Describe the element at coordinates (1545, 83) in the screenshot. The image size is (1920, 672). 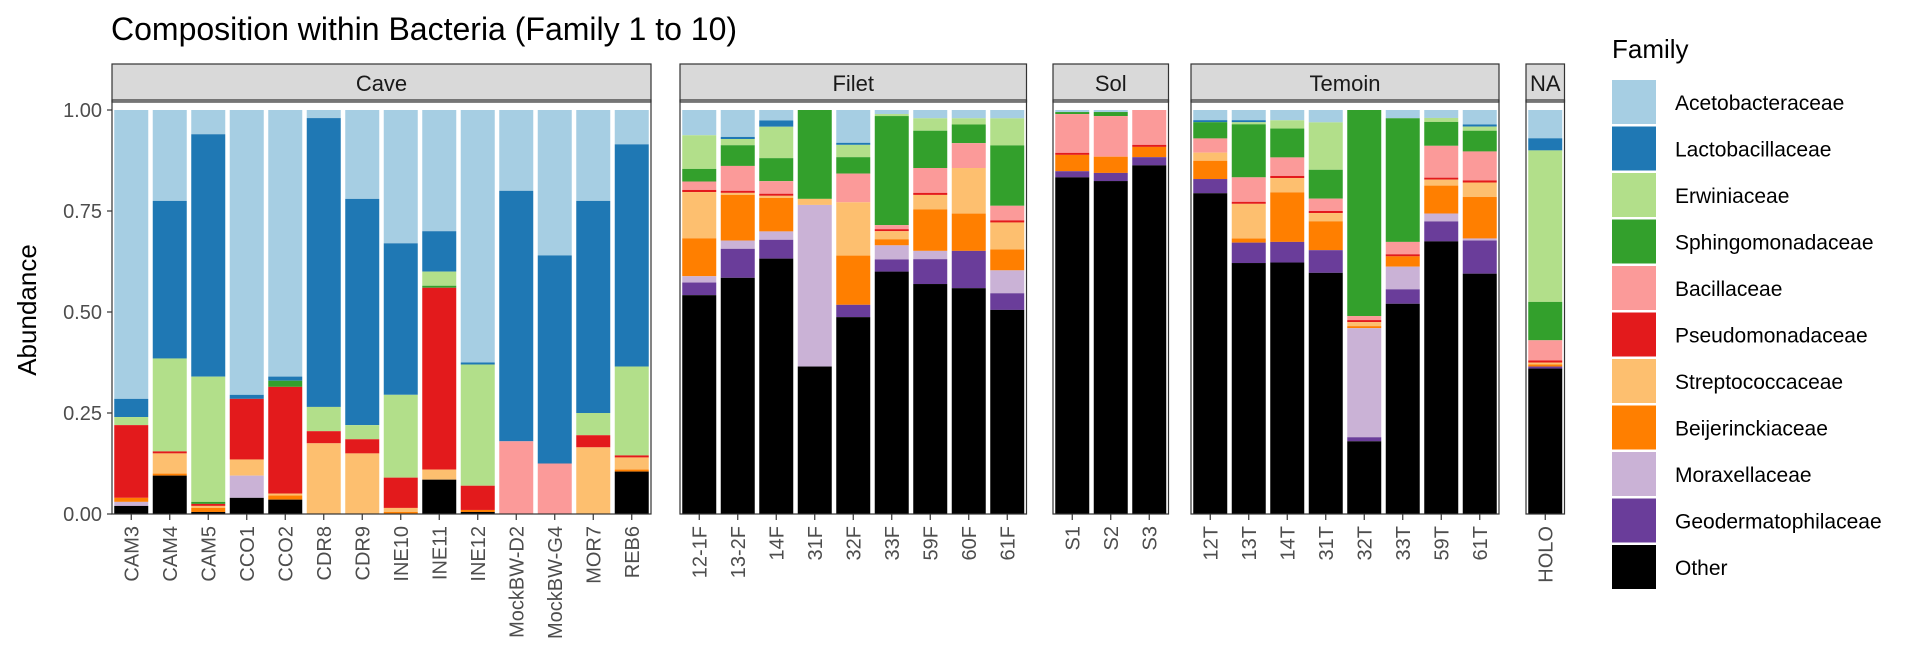
I see `facet-strip-label: NA` at that location.